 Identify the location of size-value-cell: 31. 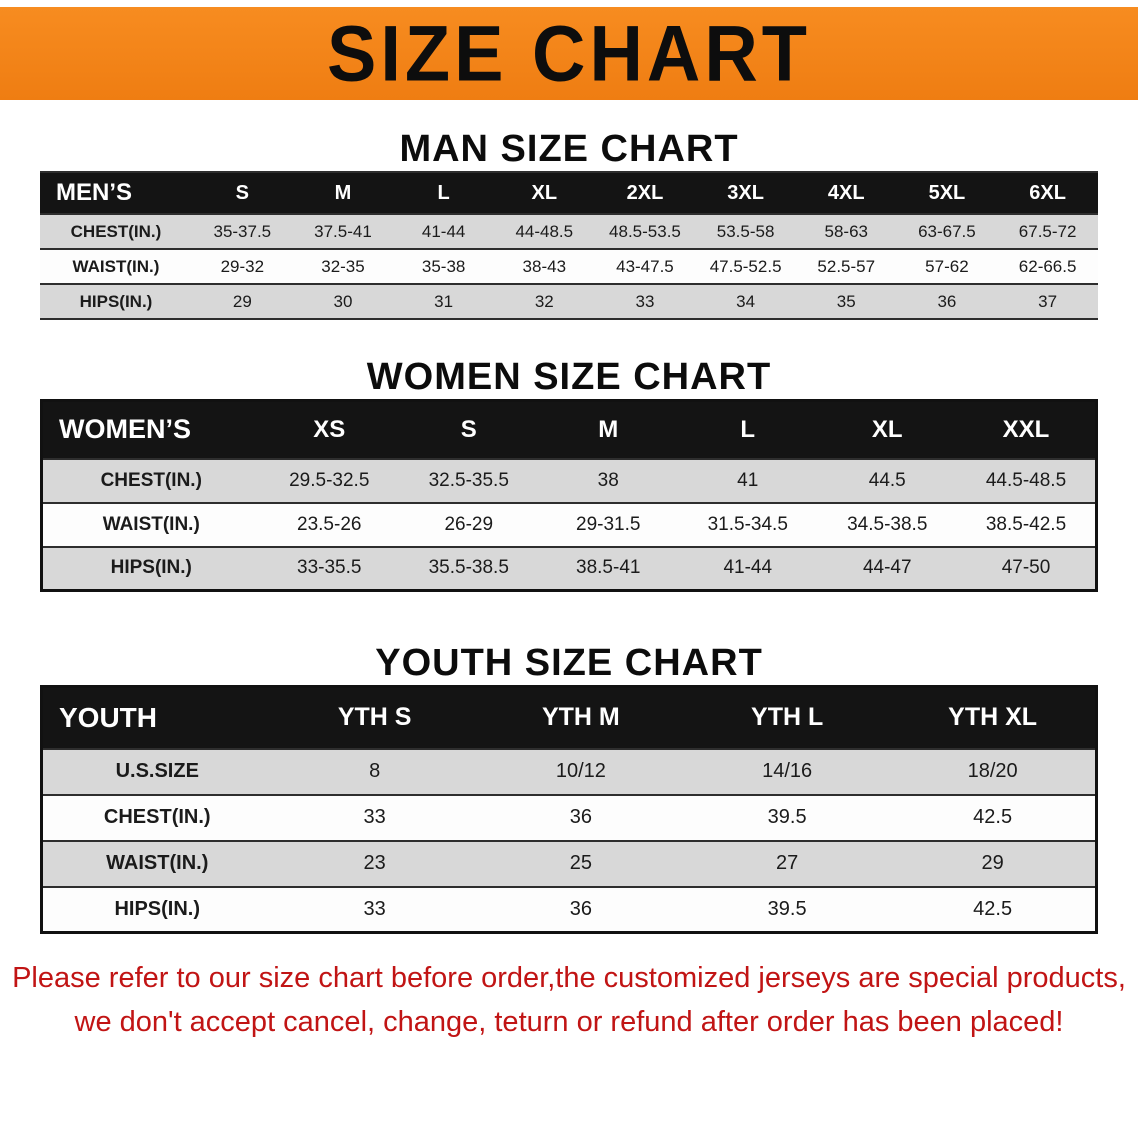
(444, 301).